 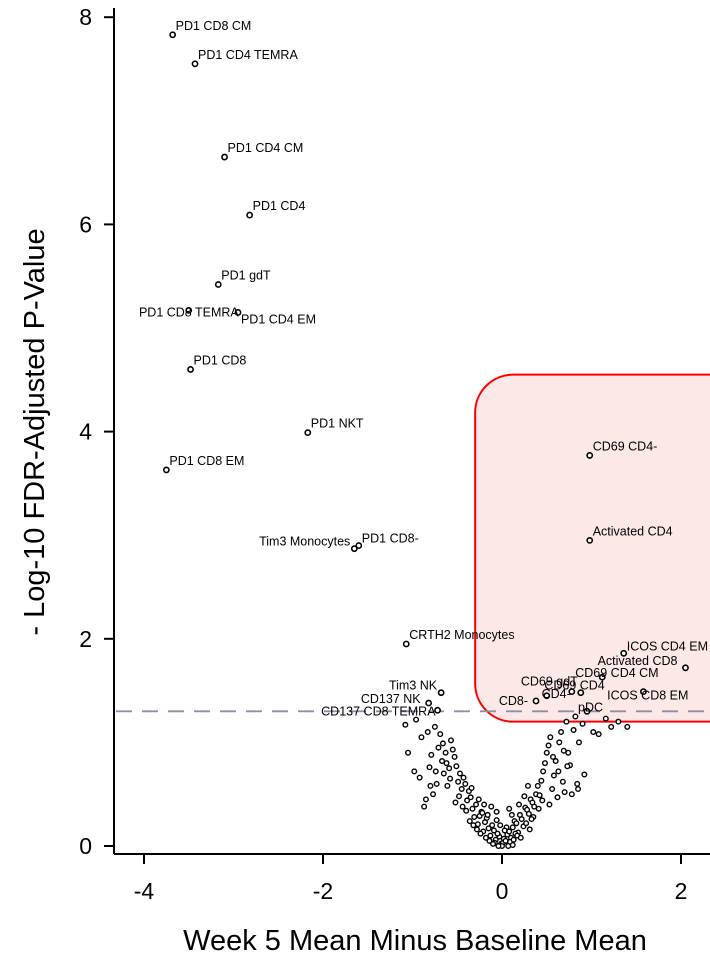 I want to click on point-label: Tim3 Monocytes, so click(x=304, y=542).